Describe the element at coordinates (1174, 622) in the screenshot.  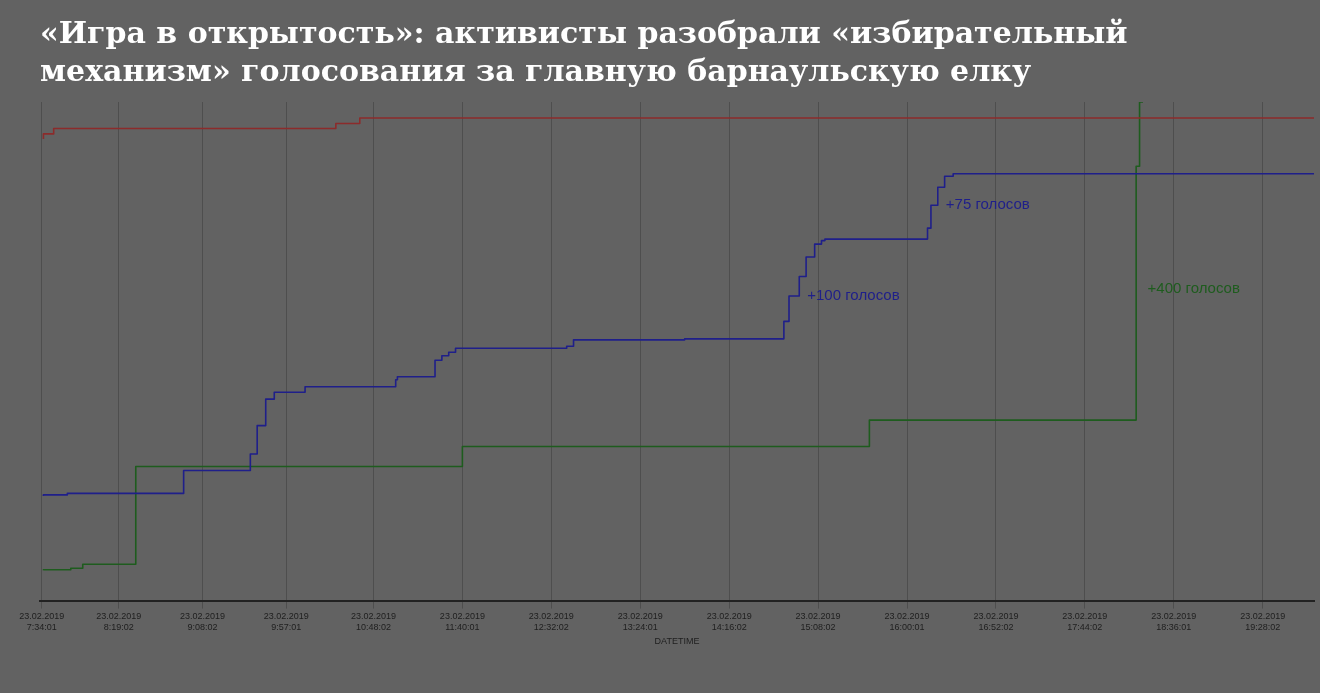
I see `x-tick-label: 23.02.2019 18:36:01` at that location.